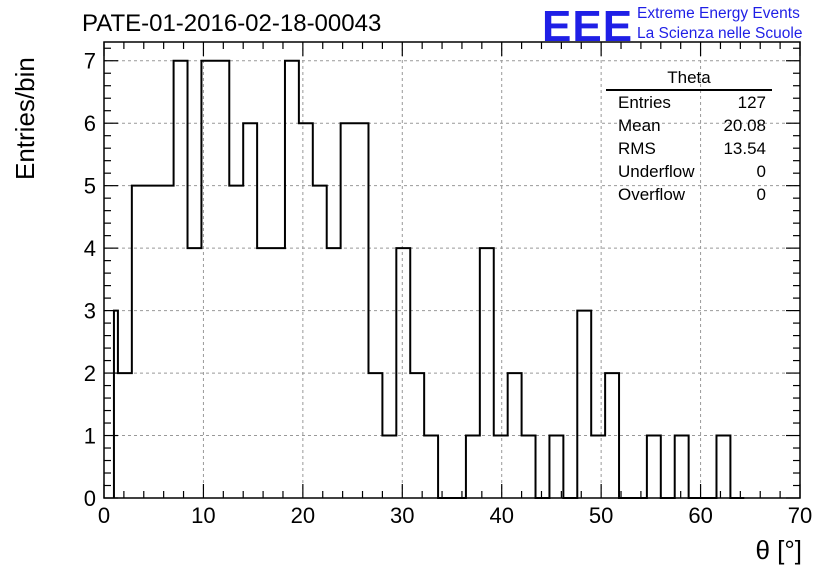 This screenshot has height=572, width=836. I want to click on y-tick-label: 7, so click(90, 61).